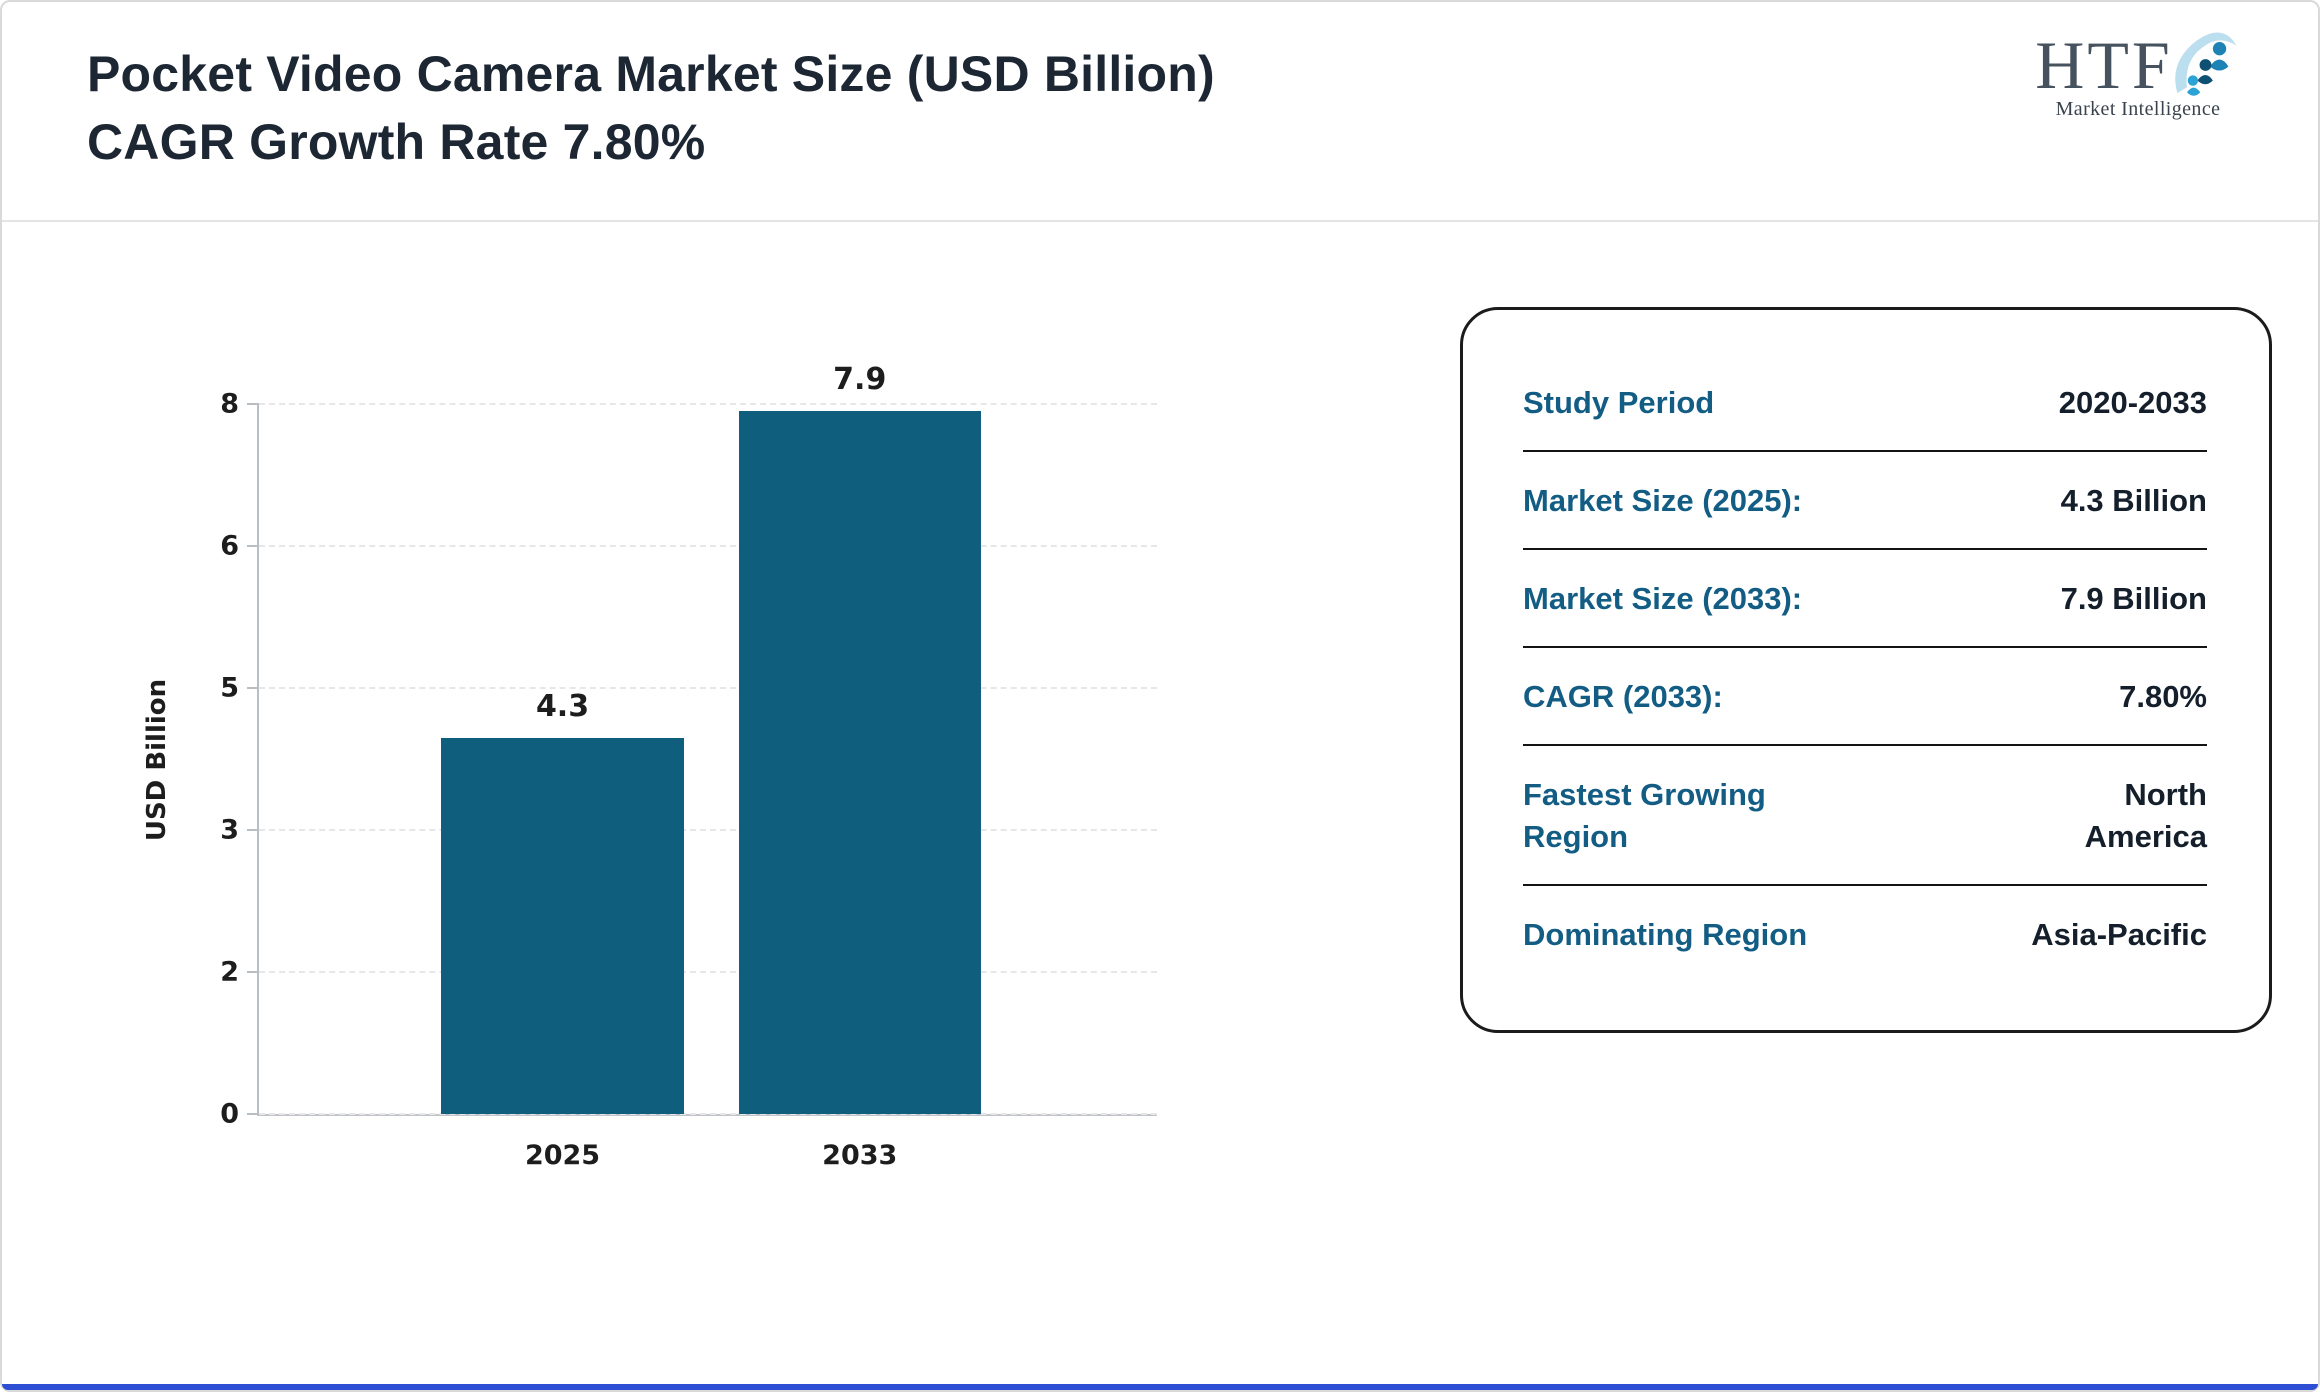 The height and width of the screenshot is (1392, 2320). What do you see at coordinates (1865, 697) in the screenshot?
I see `info-row-cagr: CAGR (2033): 7.80%` at bounding box center [1865, 697].